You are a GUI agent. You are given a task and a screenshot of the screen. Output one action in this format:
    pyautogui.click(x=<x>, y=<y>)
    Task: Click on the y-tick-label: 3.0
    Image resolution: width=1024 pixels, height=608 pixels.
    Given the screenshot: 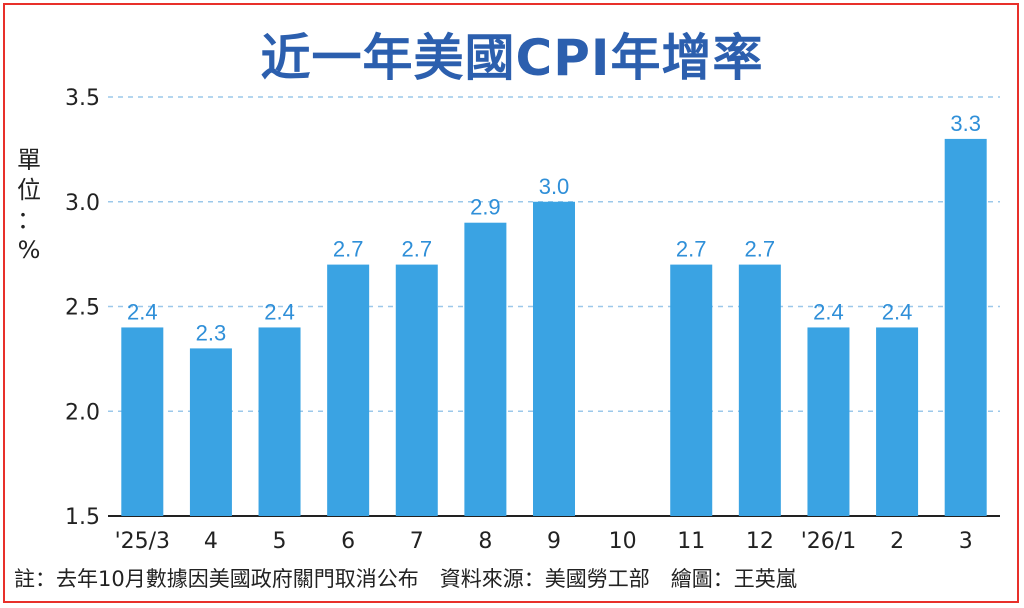 What is the action you would take?
    pyautogui.click(x=82, y=203)
    